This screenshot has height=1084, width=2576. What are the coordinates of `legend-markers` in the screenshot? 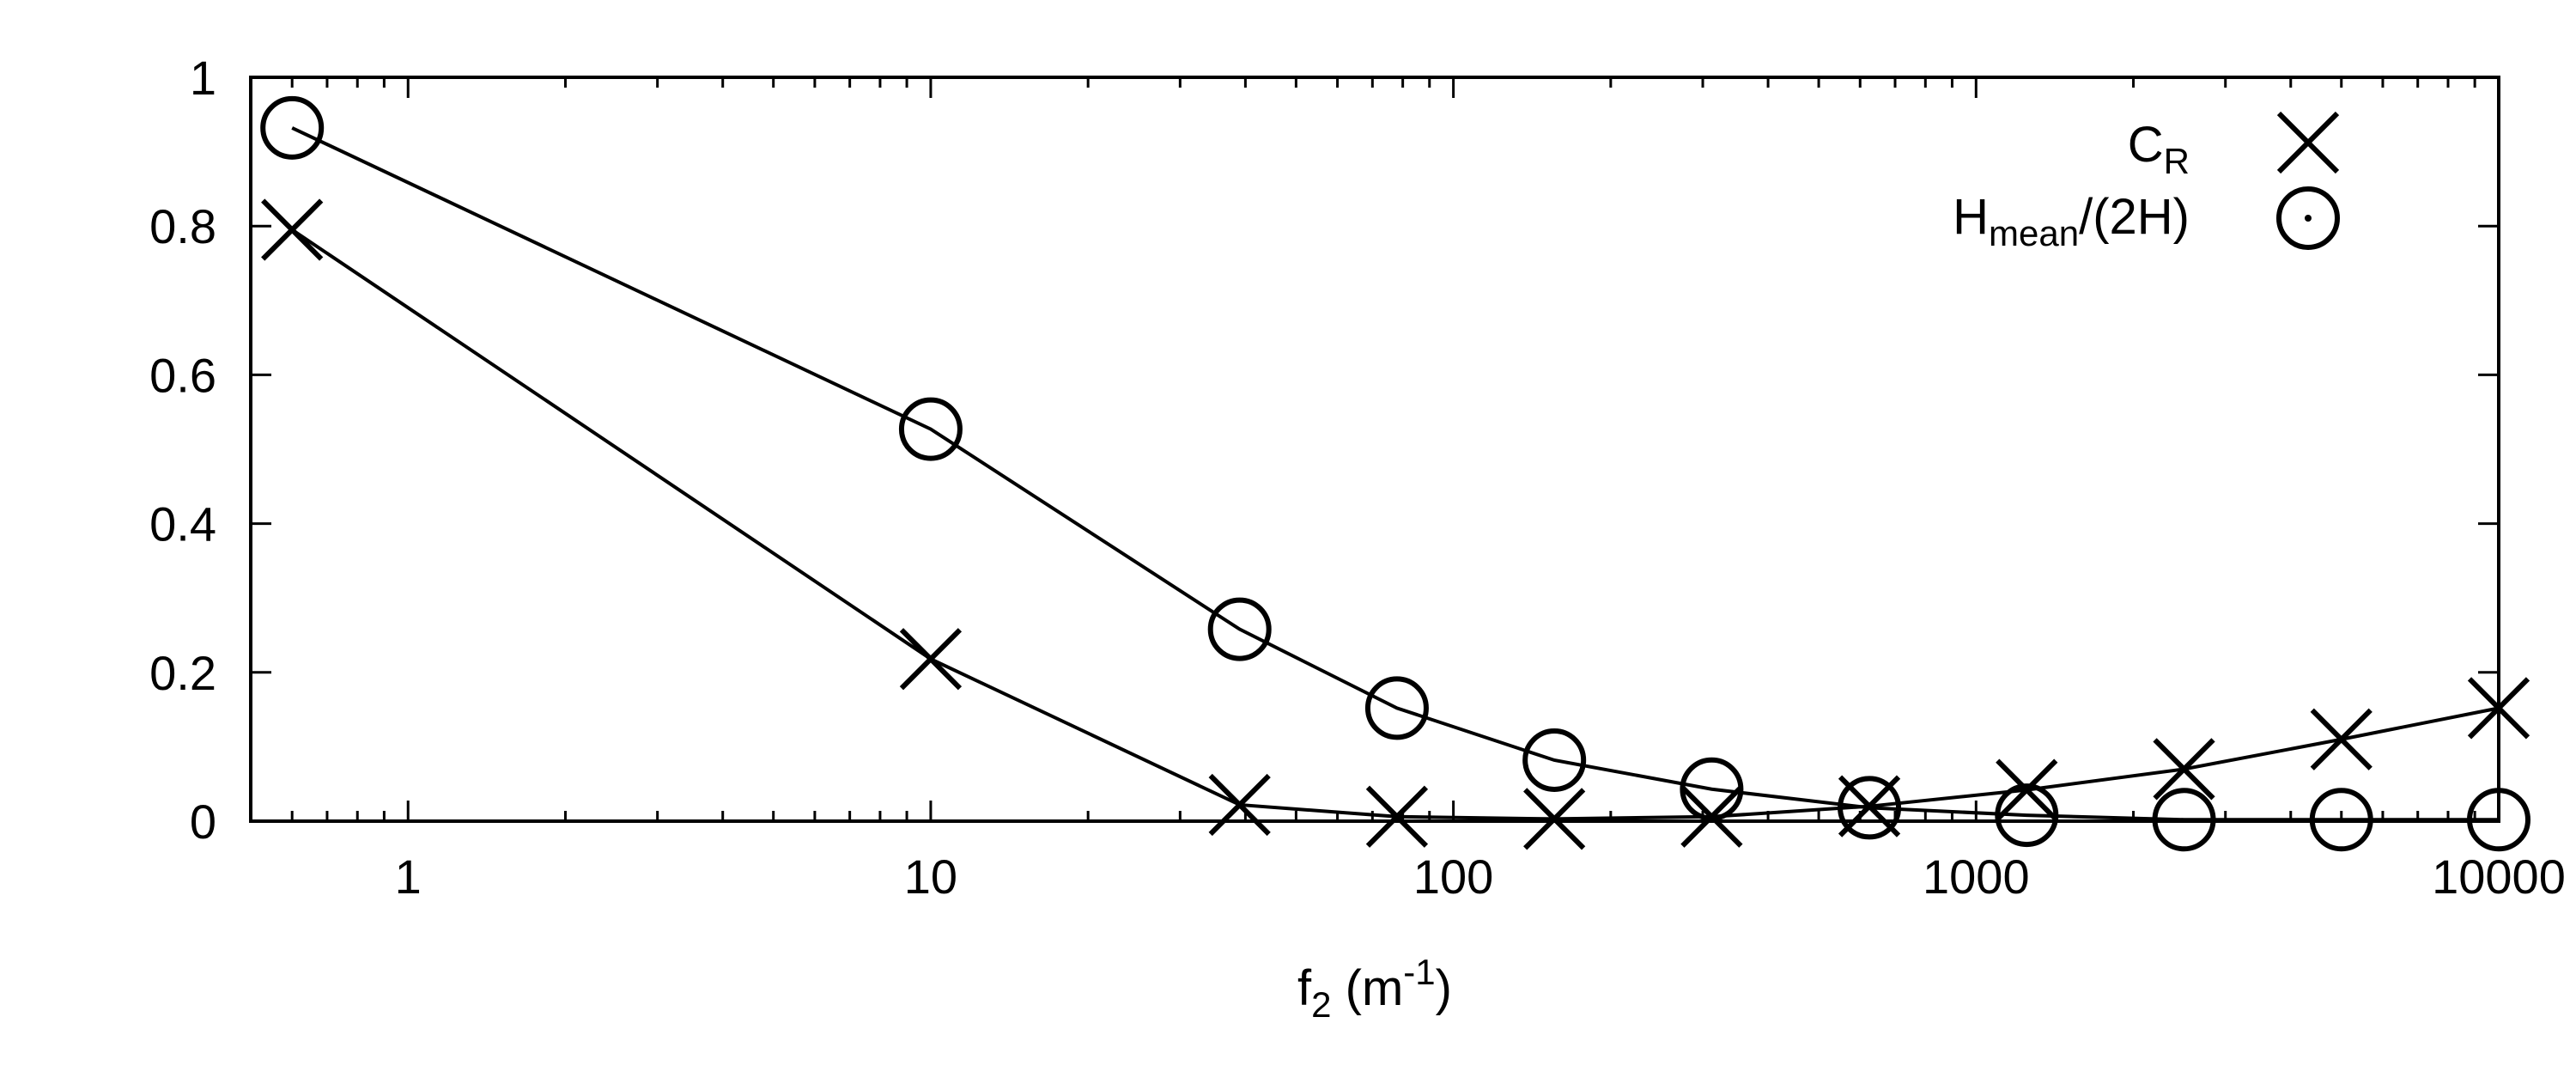 It's located at (2308, 181).